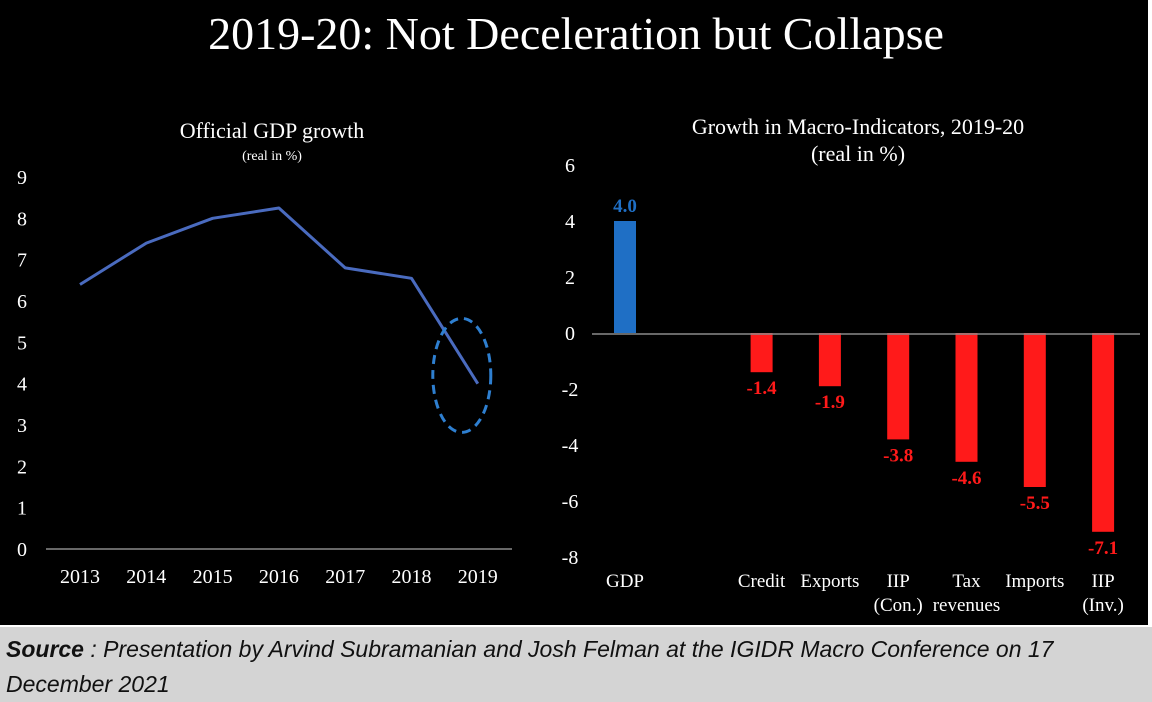 The height and width of the screenshot is (702, 1152). Describe the element at coordinates (1103, 548) in the screenshot. I see `bar-value-label: -7.1` at that location.